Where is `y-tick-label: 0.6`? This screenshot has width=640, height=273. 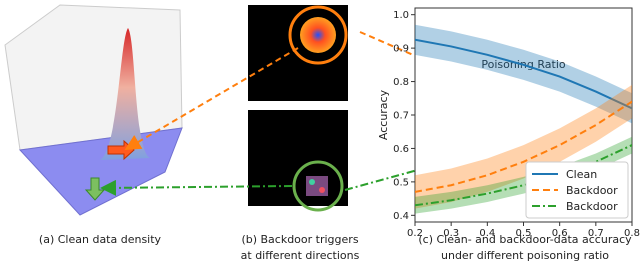 y-tick-label: 0.6 is located at coordinates (401, 149).